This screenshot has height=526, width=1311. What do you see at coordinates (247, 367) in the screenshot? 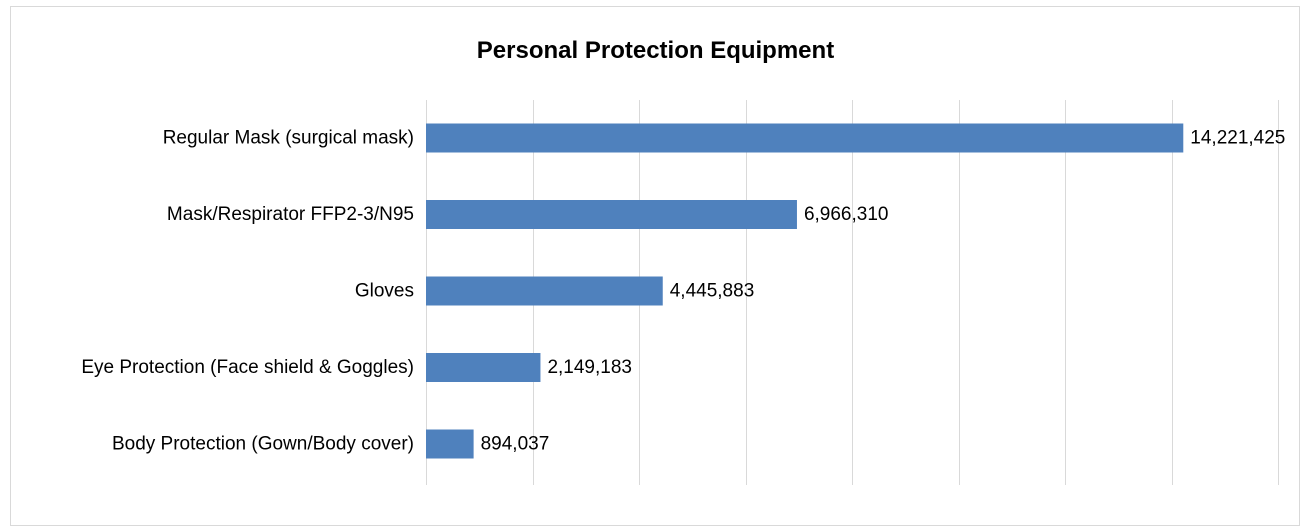
I see `category-label: Eye Protection (Face shield & Goggles)` at bounding box center [247, 367].